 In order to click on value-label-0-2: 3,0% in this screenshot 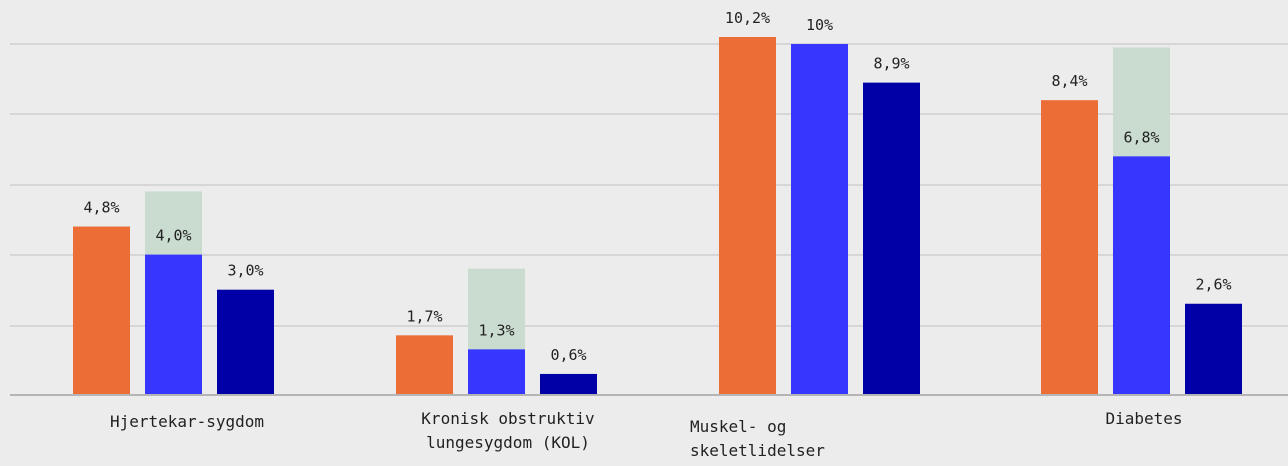, I will do `click(245, 271)`.